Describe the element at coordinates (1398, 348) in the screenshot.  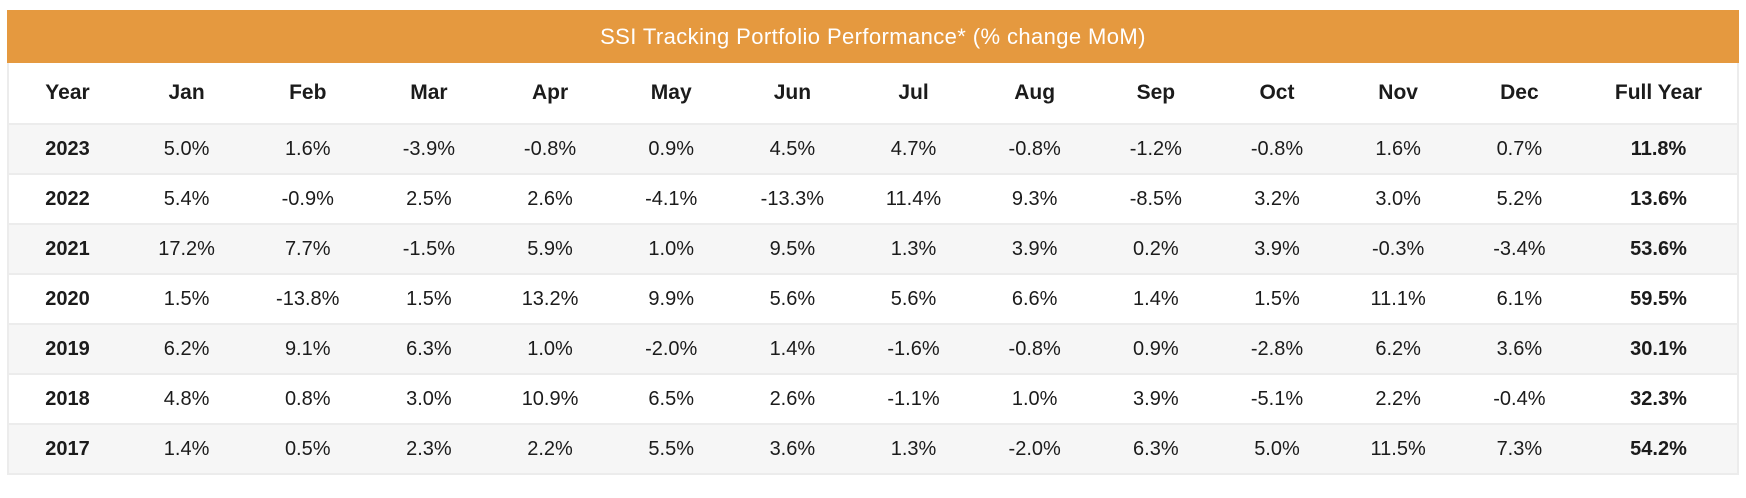
I see `month-value-cell: 6.2%` at that location.